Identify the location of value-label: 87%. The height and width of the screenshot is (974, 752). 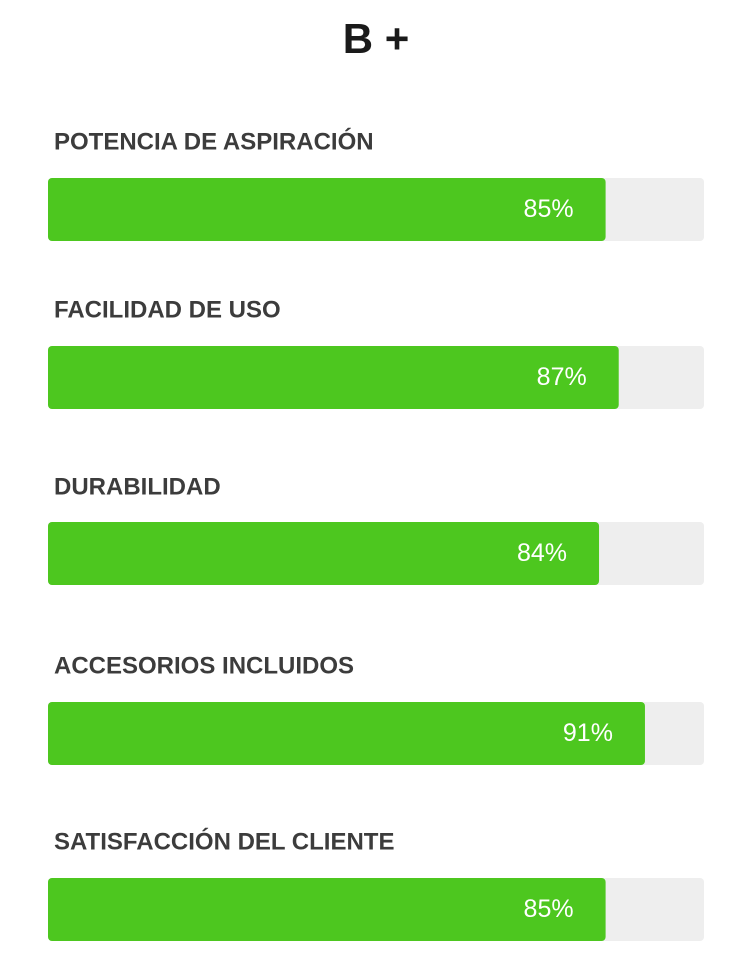
(562, 377).